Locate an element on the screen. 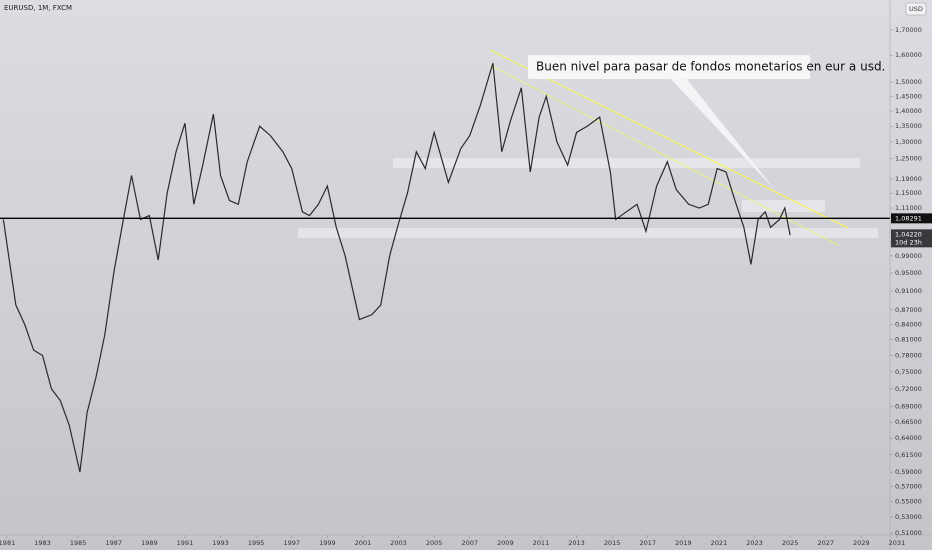  x-tick-label: 1995 is located at coordinates (256, 543).